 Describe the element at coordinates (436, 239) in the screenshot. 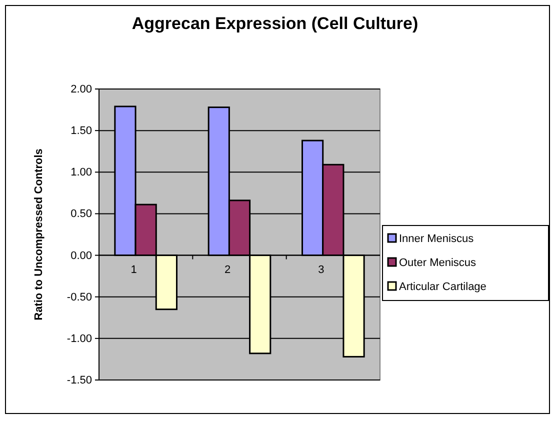

I see `legend-label: Inner Meniscus` at that location.